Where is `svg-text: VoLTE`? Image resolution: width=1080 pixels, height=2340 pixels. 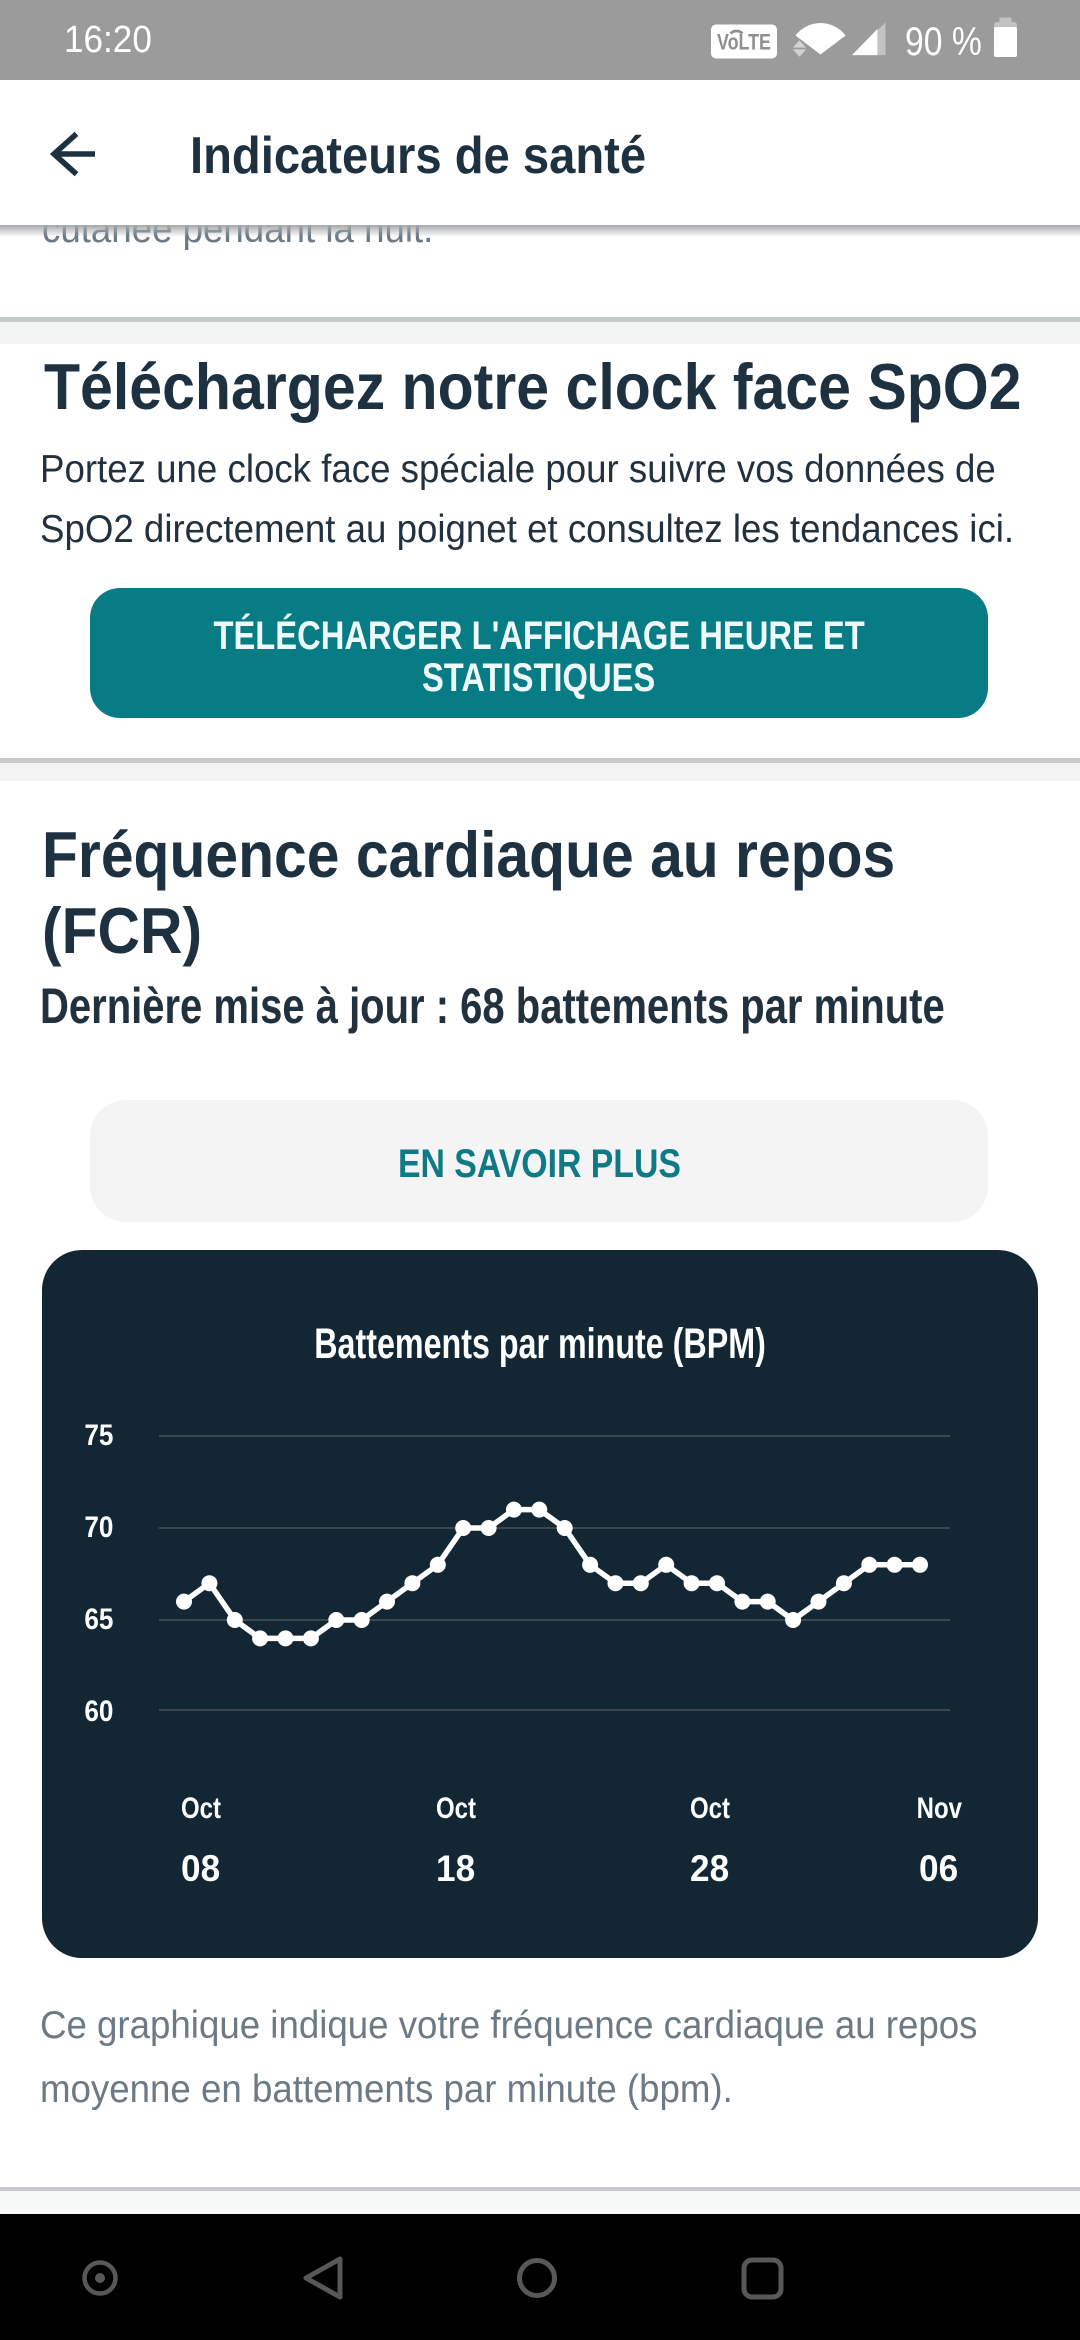 svg-text: VoLTE is located at coordinates (744, 42).